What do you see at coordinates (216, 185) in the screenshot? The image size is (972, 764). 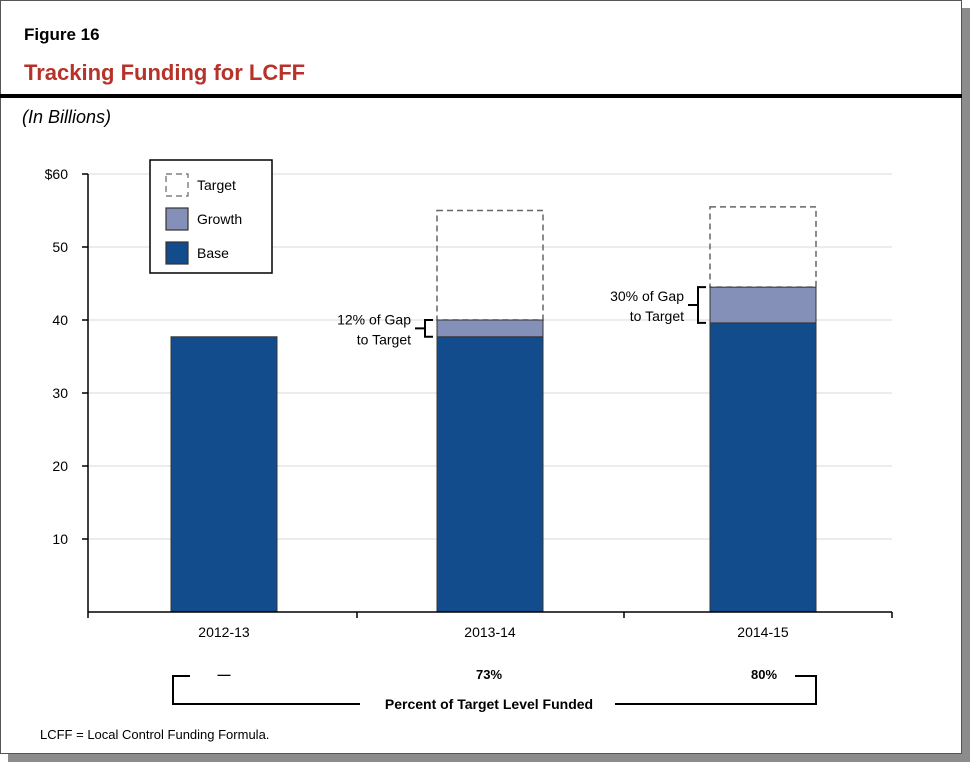 I see `legend-label: Target` at bounding box center [216, 185].